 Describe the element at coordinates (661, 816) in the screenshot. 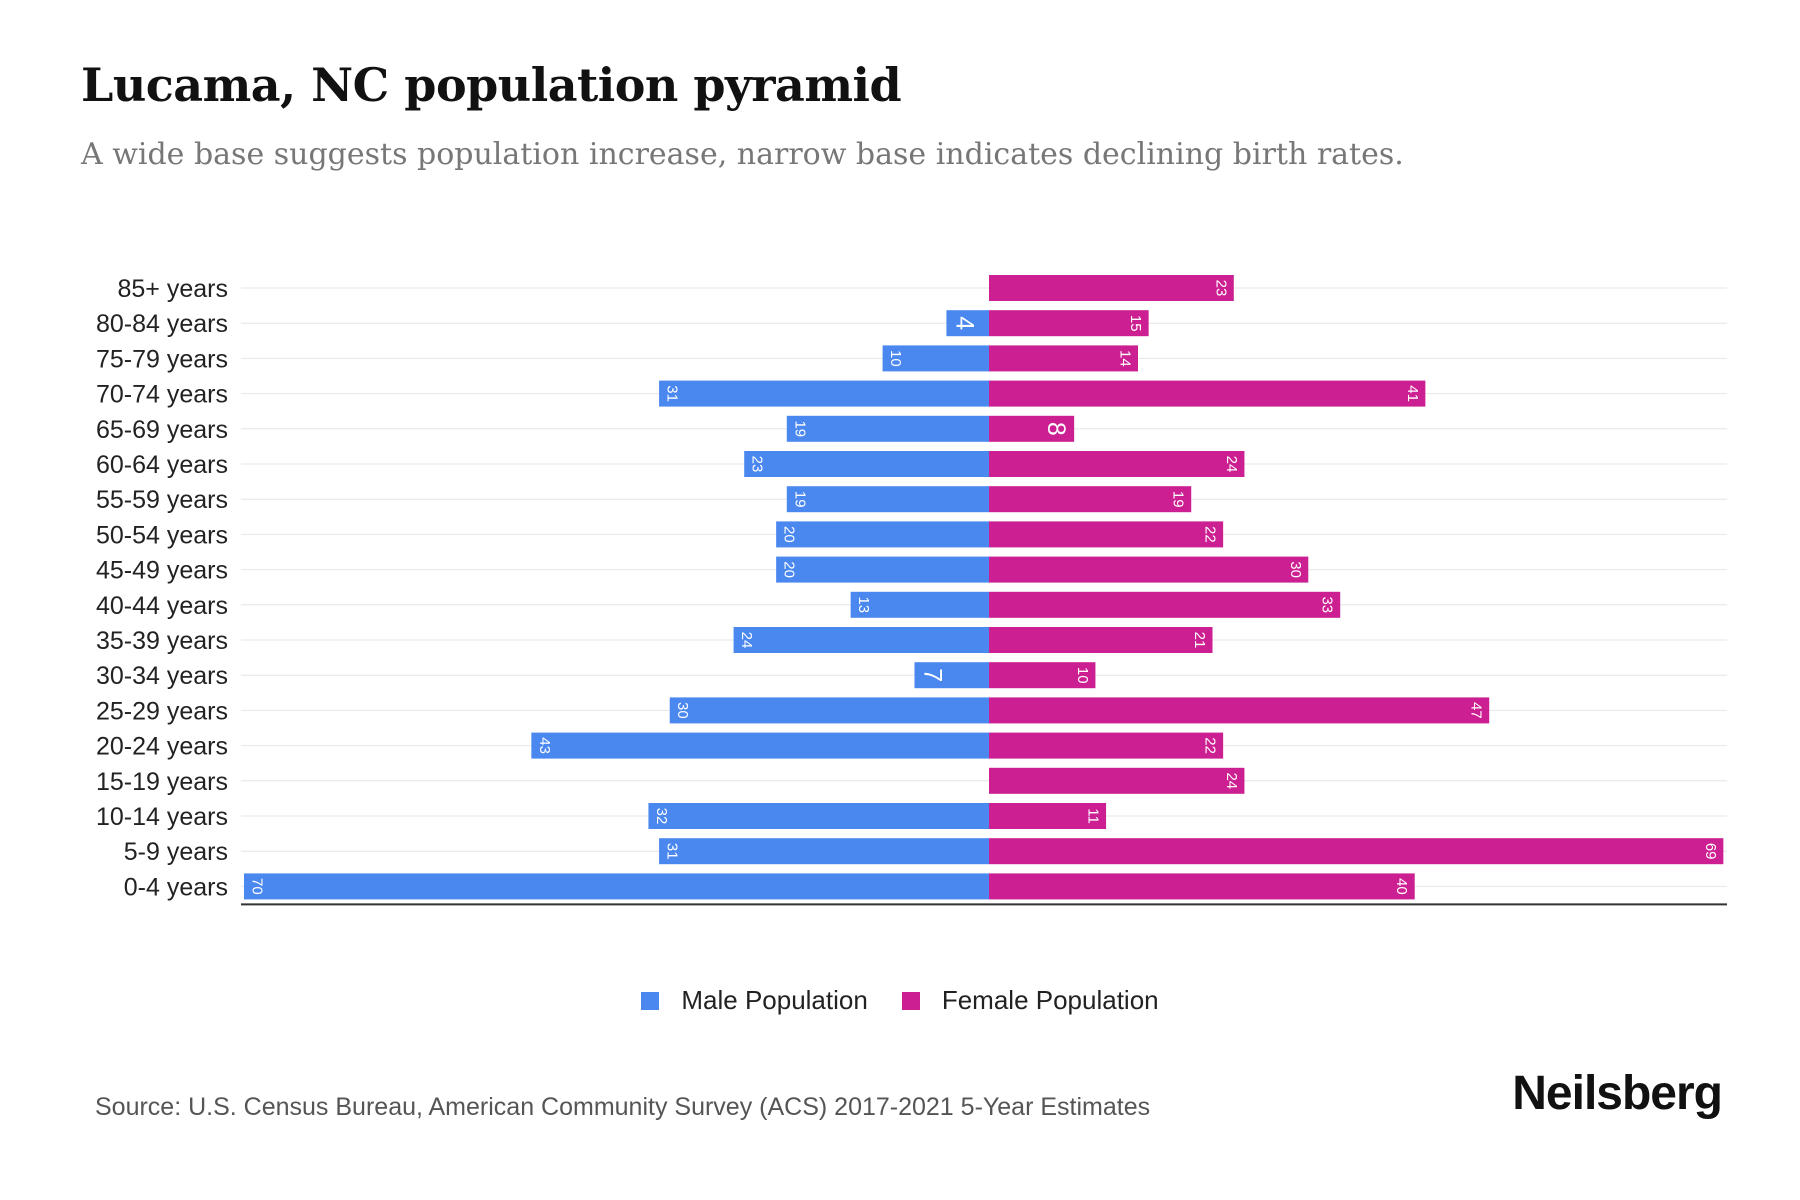

I see `data-label-male: 32` at that location.